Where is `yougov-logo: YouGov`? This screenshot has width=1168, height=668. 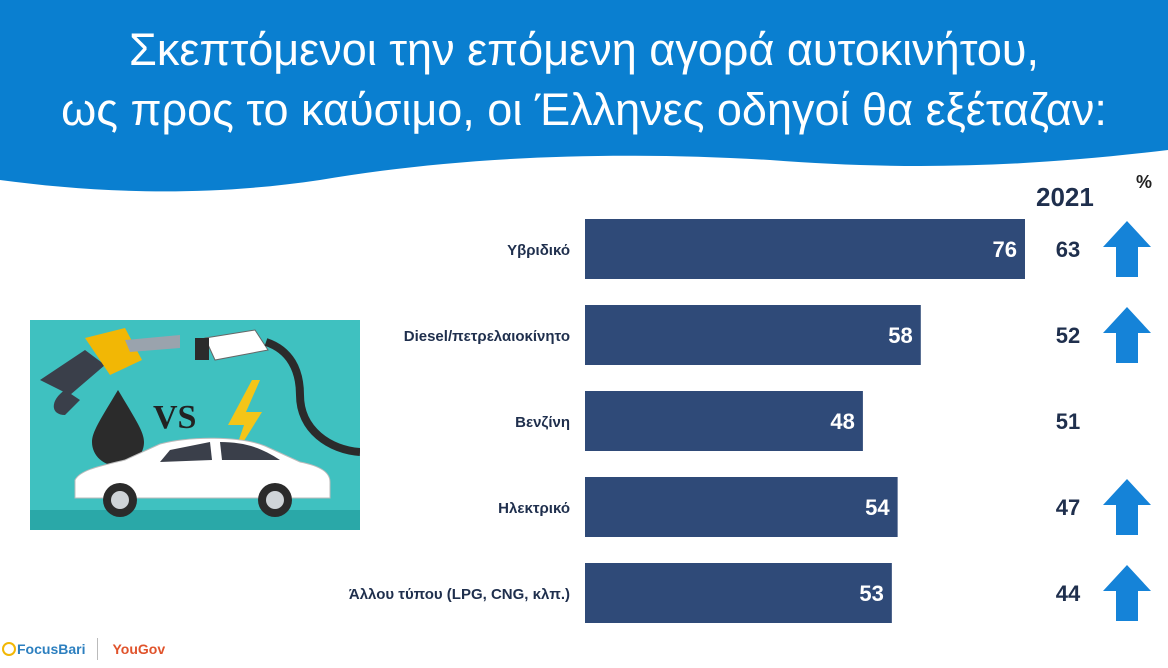
yougov-logo: YouGov is located at coordinates (139, 649).